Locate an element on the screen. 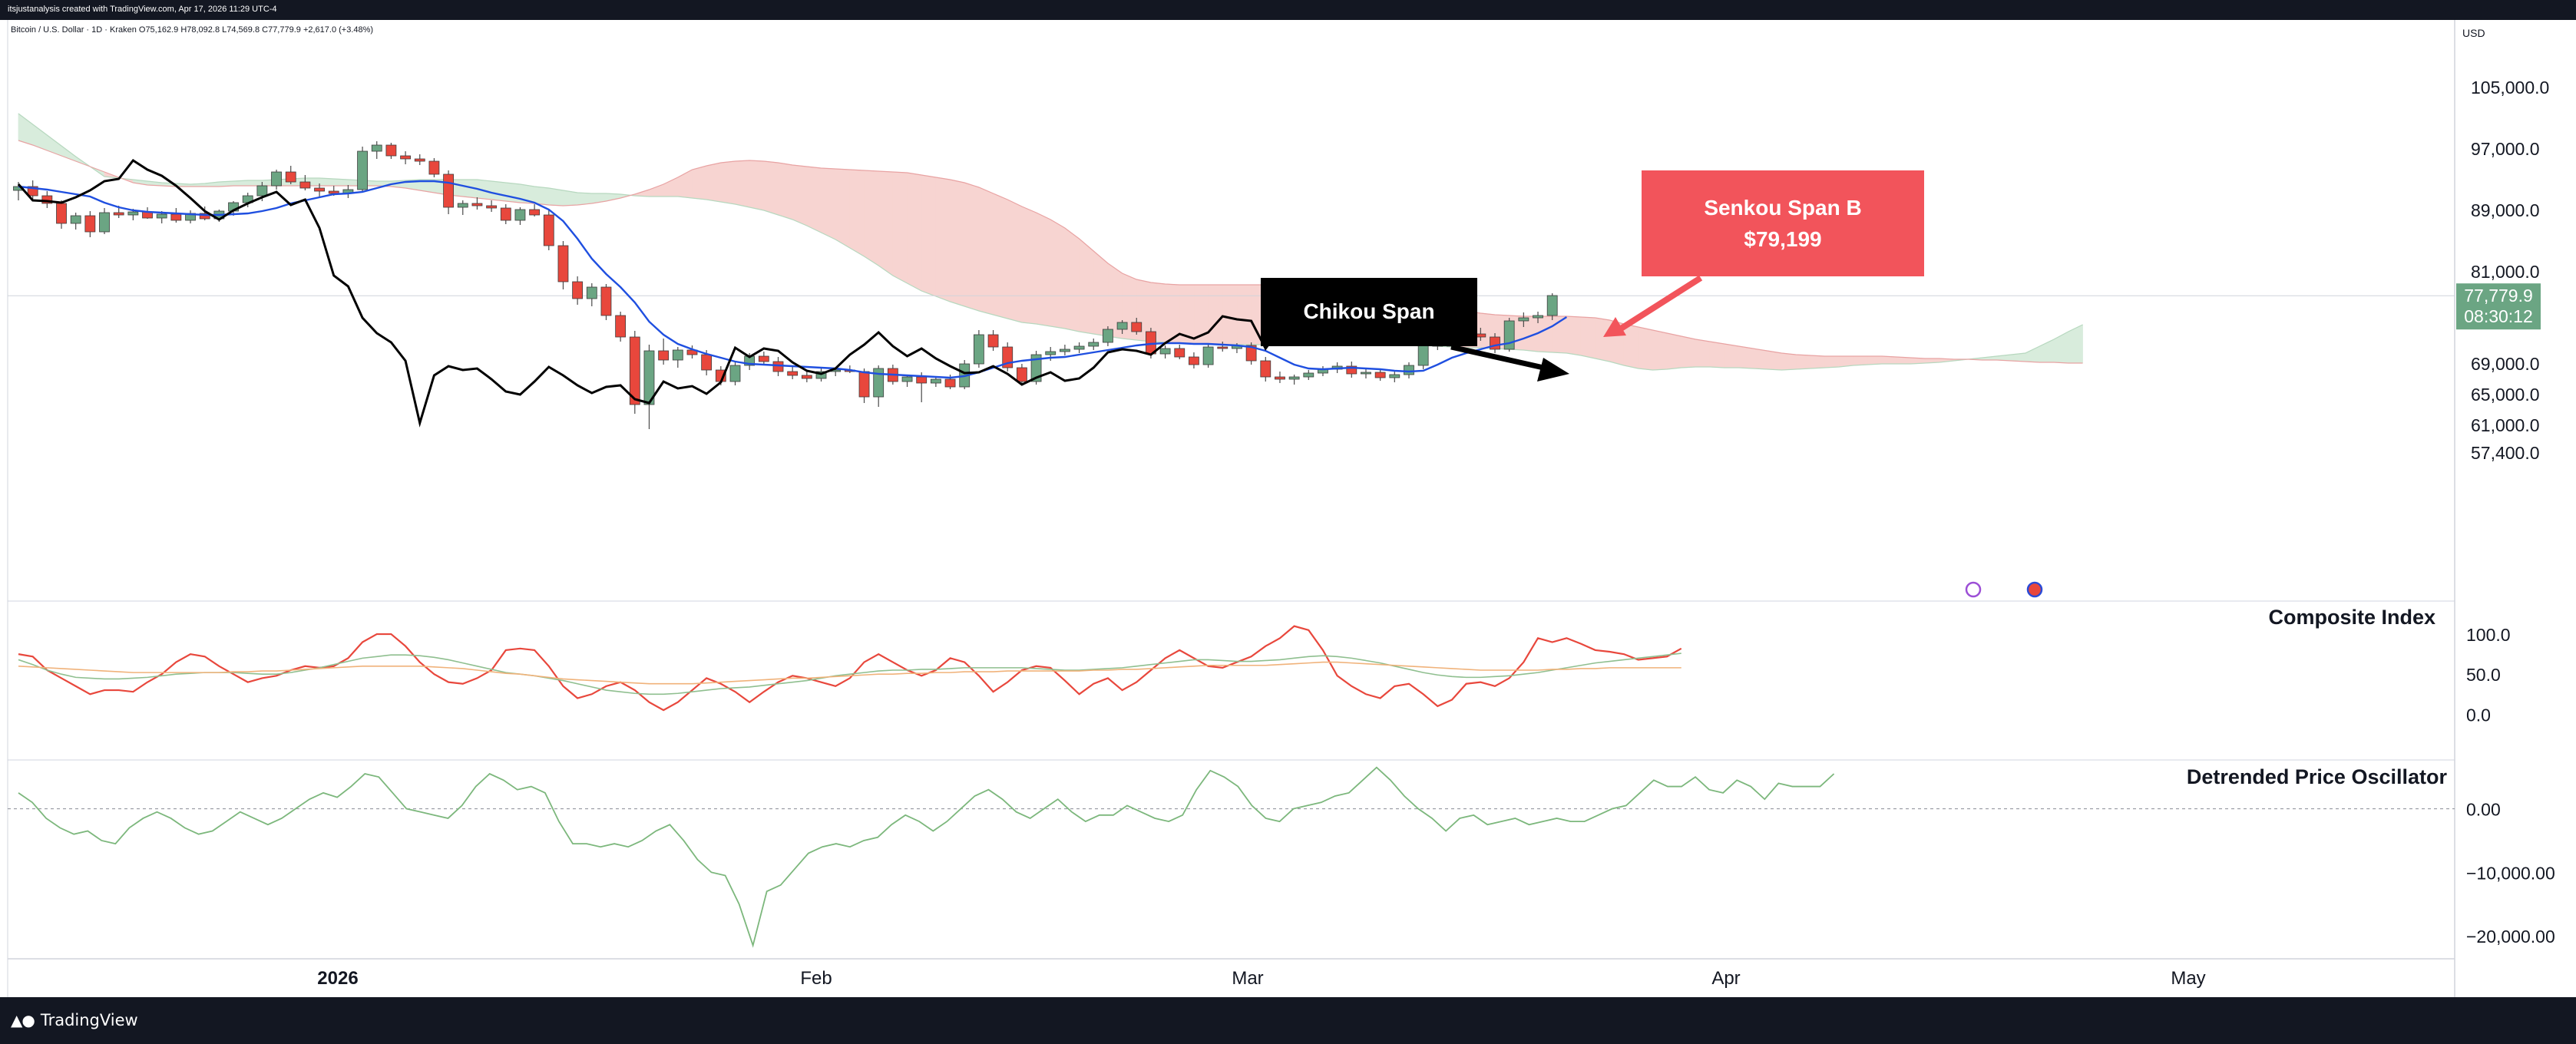 The width and height of the screenshot is (2576, 1044). price-tick-label: 61,000.0 is located at coordinates (2505, 425).